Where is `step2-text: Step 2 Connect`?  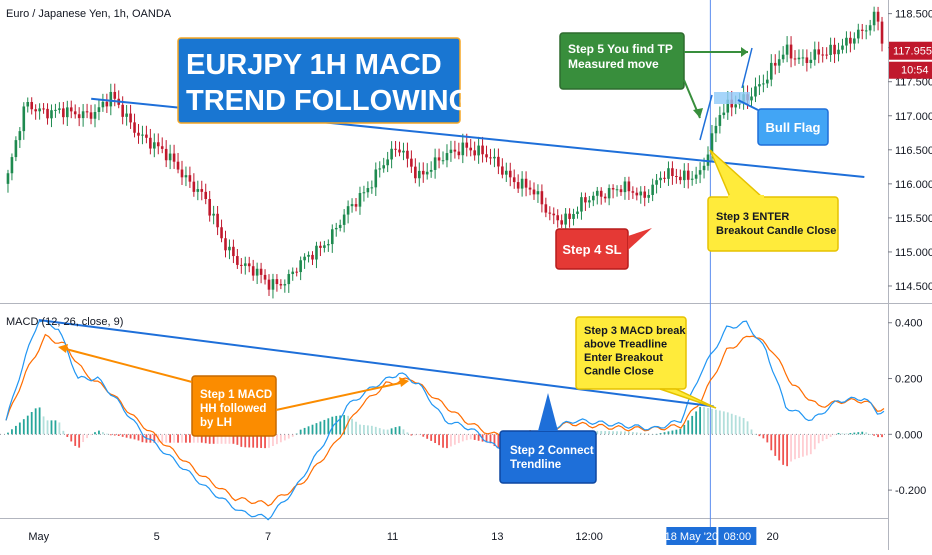
step2-text: Step 2 Connect is located at coordinates (552, 451).